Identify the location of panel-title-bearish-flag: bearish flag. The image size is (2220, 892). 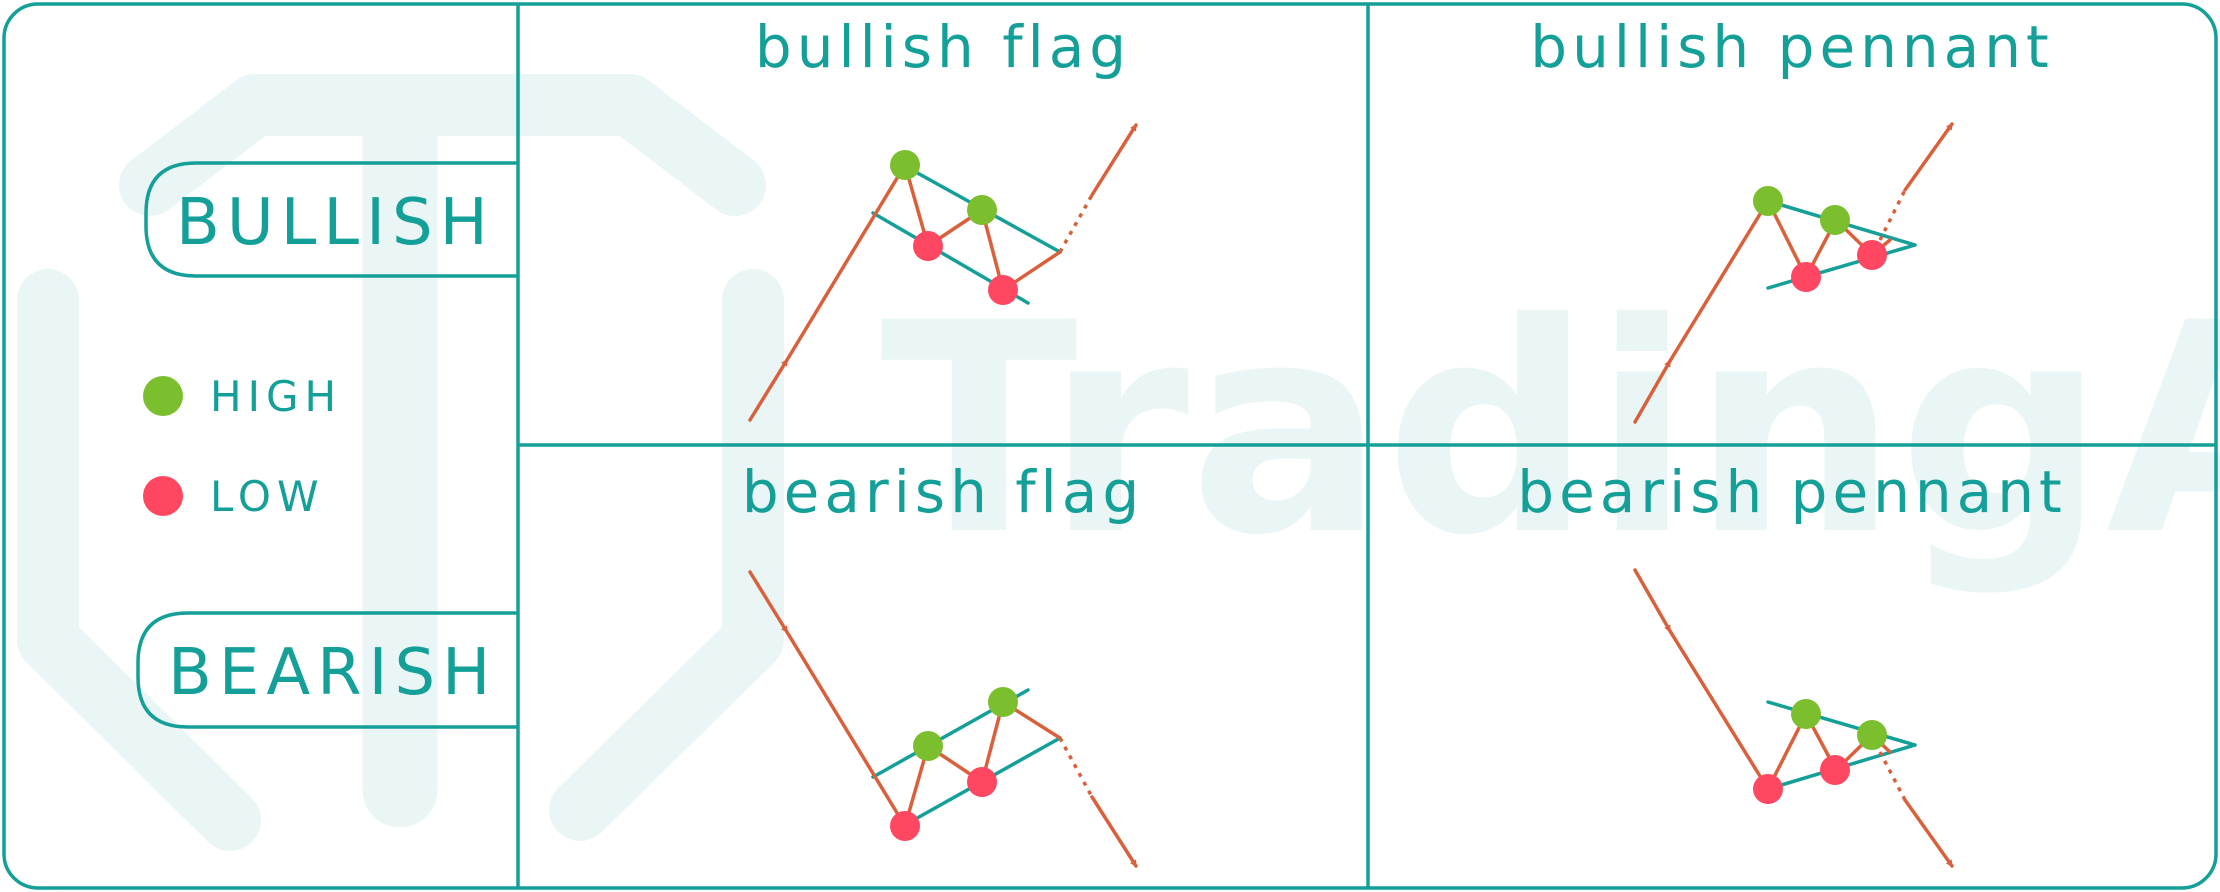
(943, 492).